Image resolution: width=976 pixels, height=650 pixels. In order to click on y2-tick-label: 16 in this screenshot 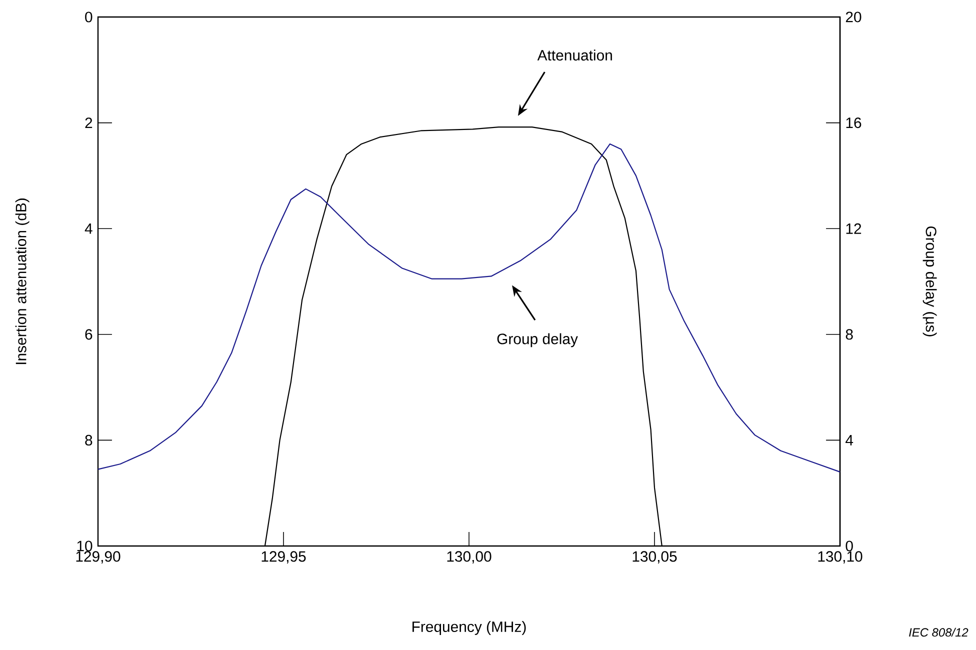, I will do `click(854, 123)`.